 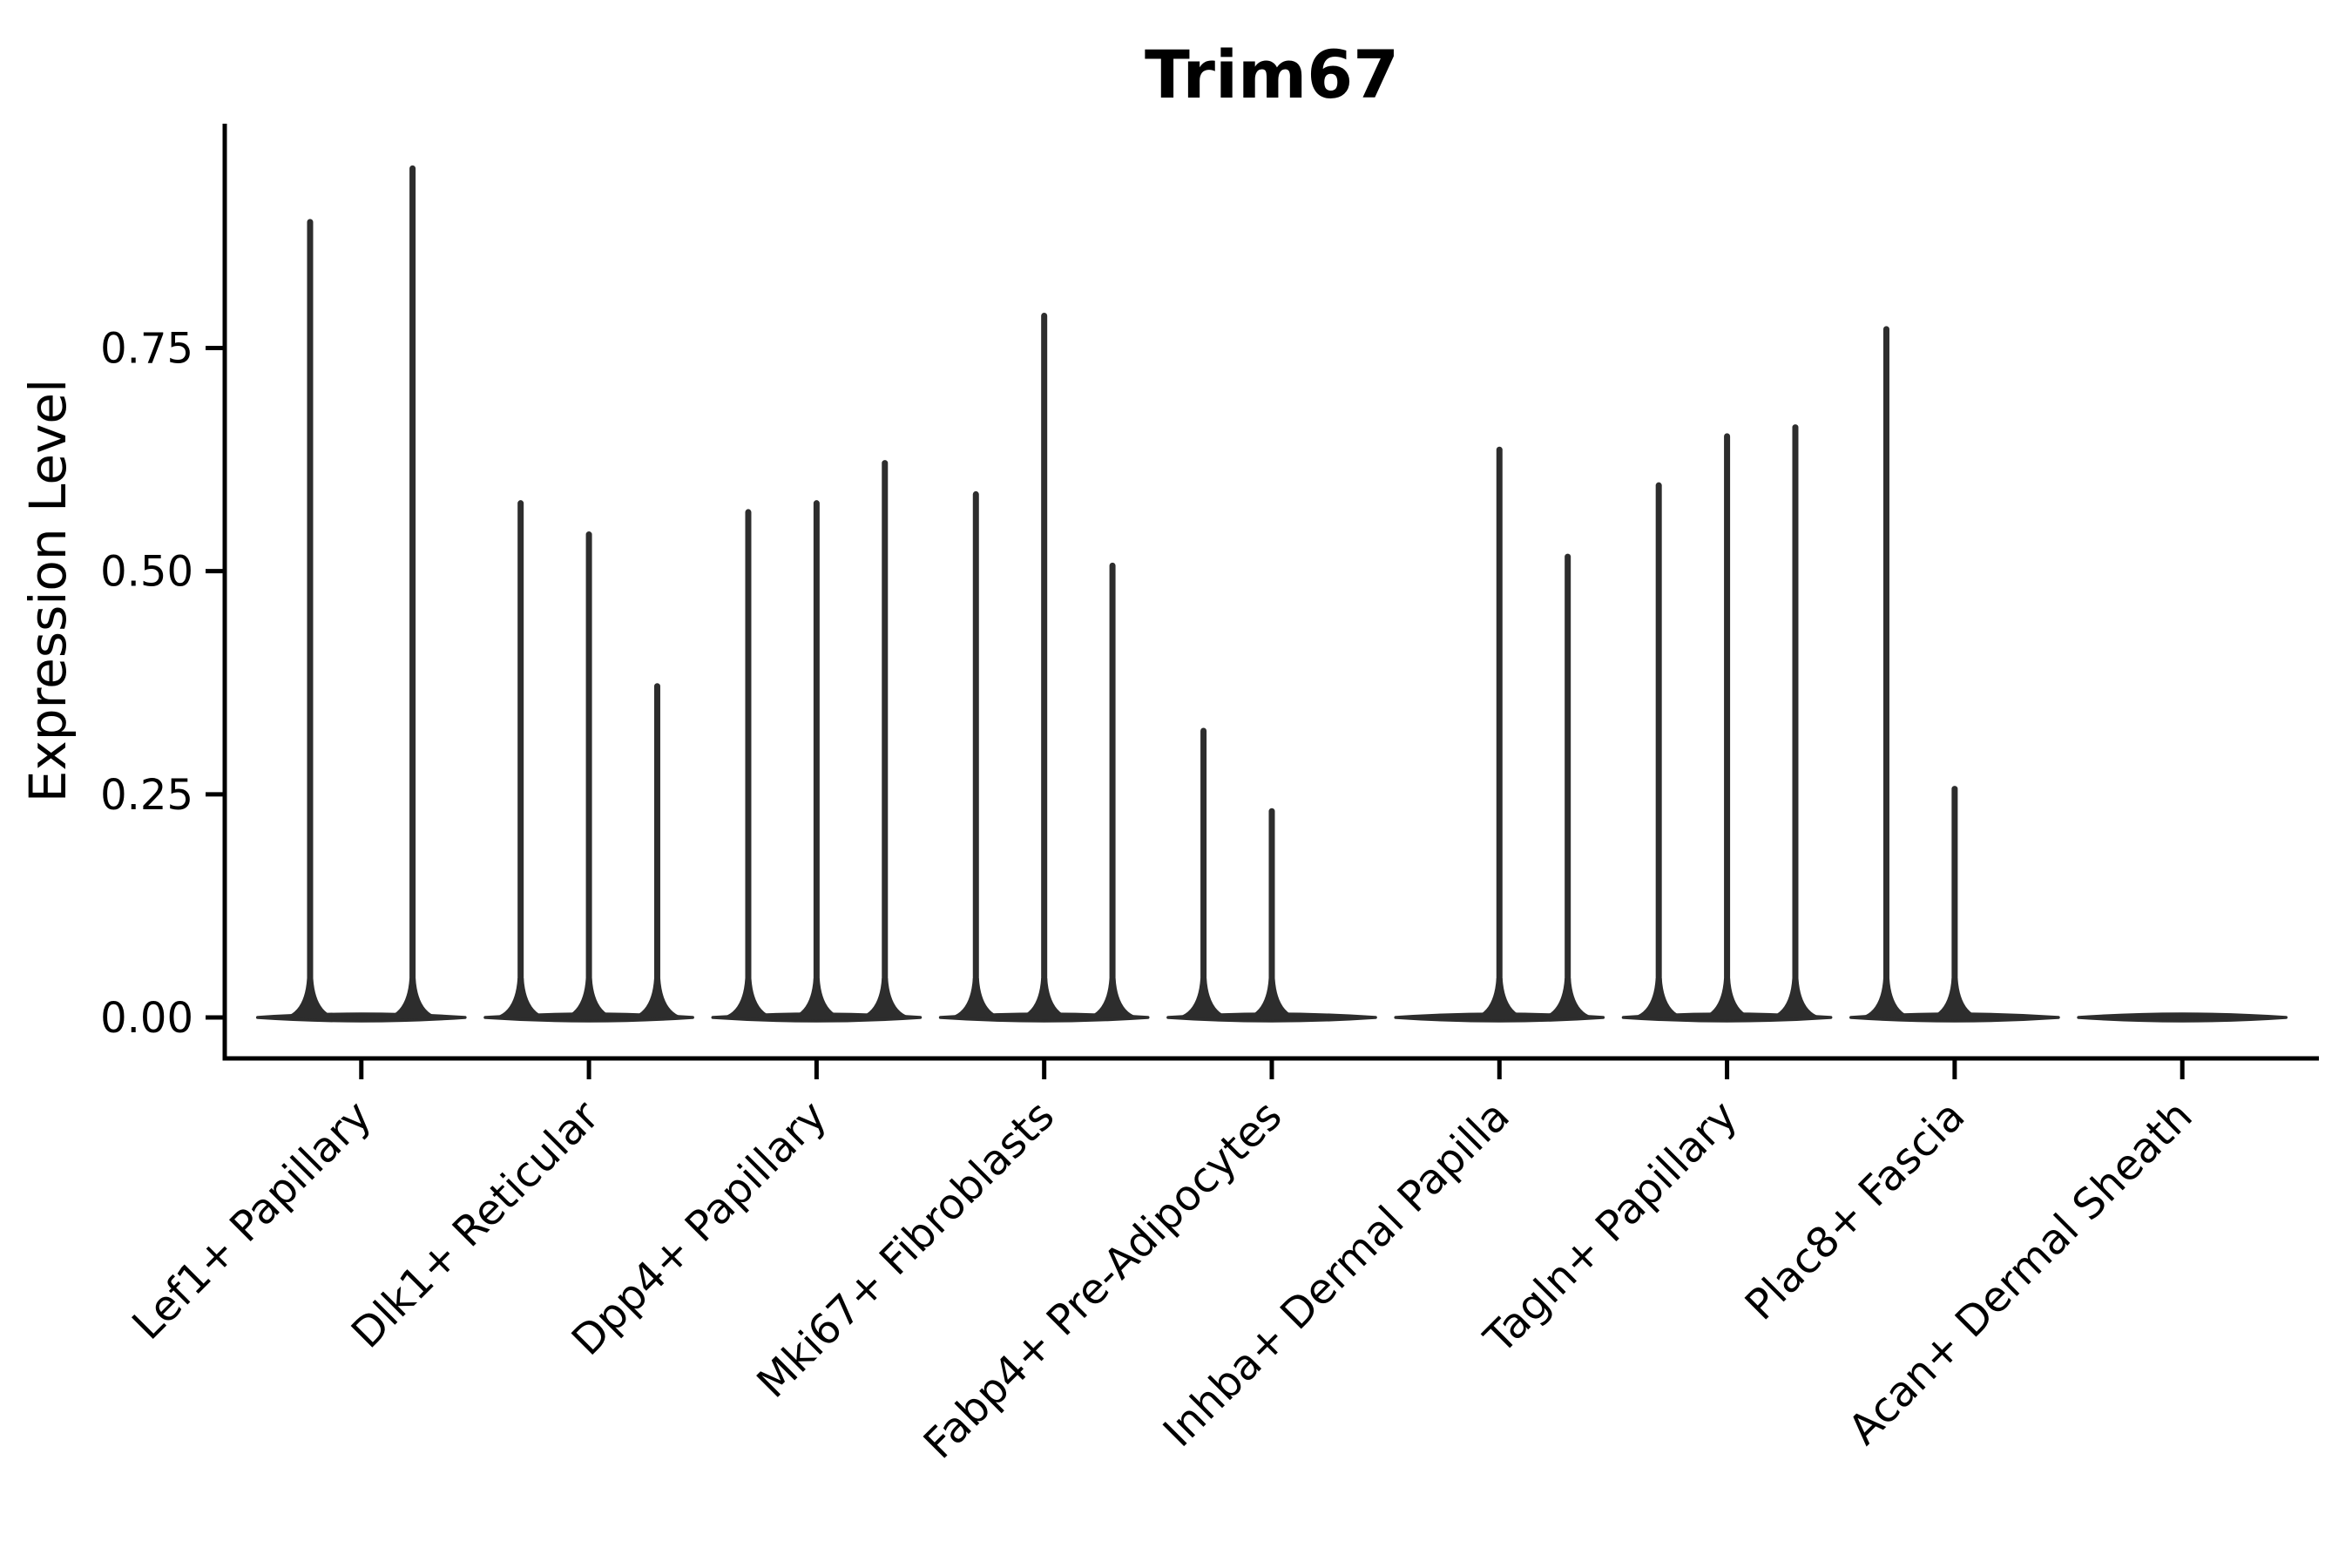 I want to click on y-tick-label: 0.50, so click(x=146, y=572).